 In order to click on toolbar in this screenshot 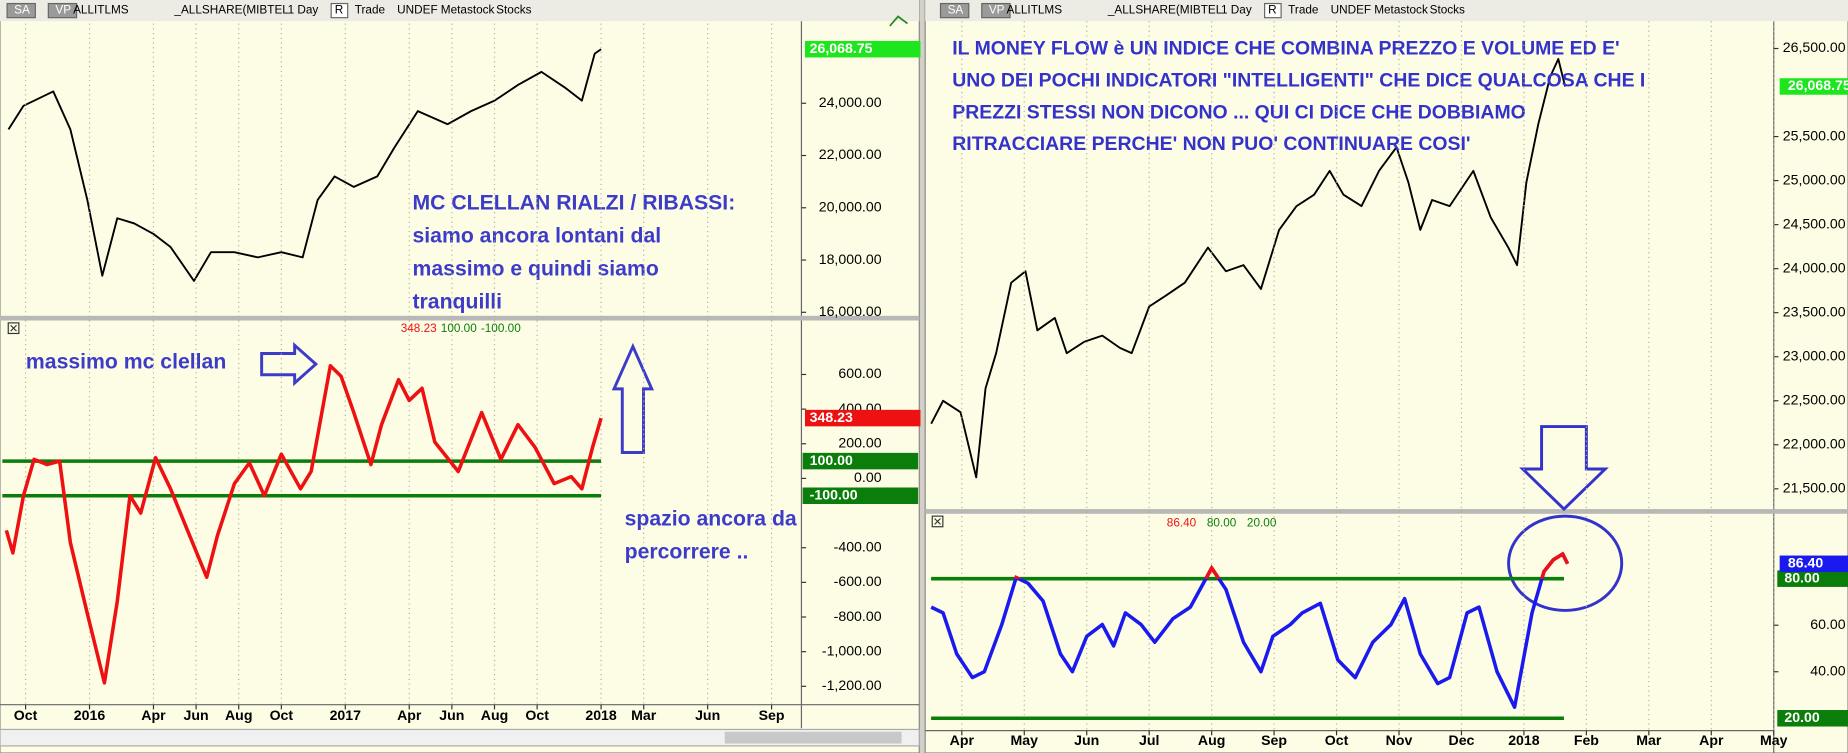, I will do `click(1386, 11)`.